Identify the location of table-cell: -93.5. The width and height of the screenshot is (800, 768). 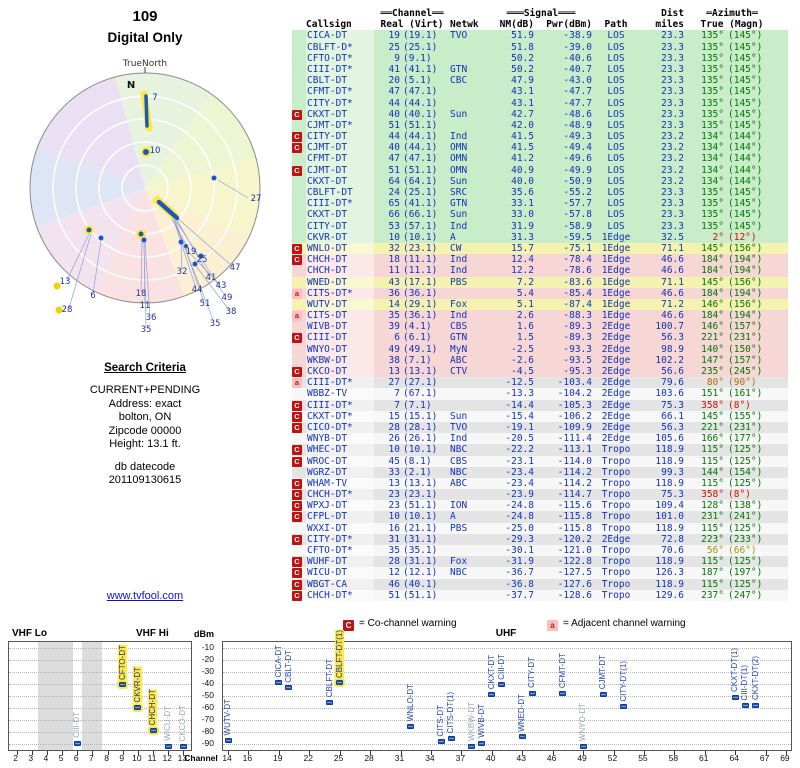
(577, 360).